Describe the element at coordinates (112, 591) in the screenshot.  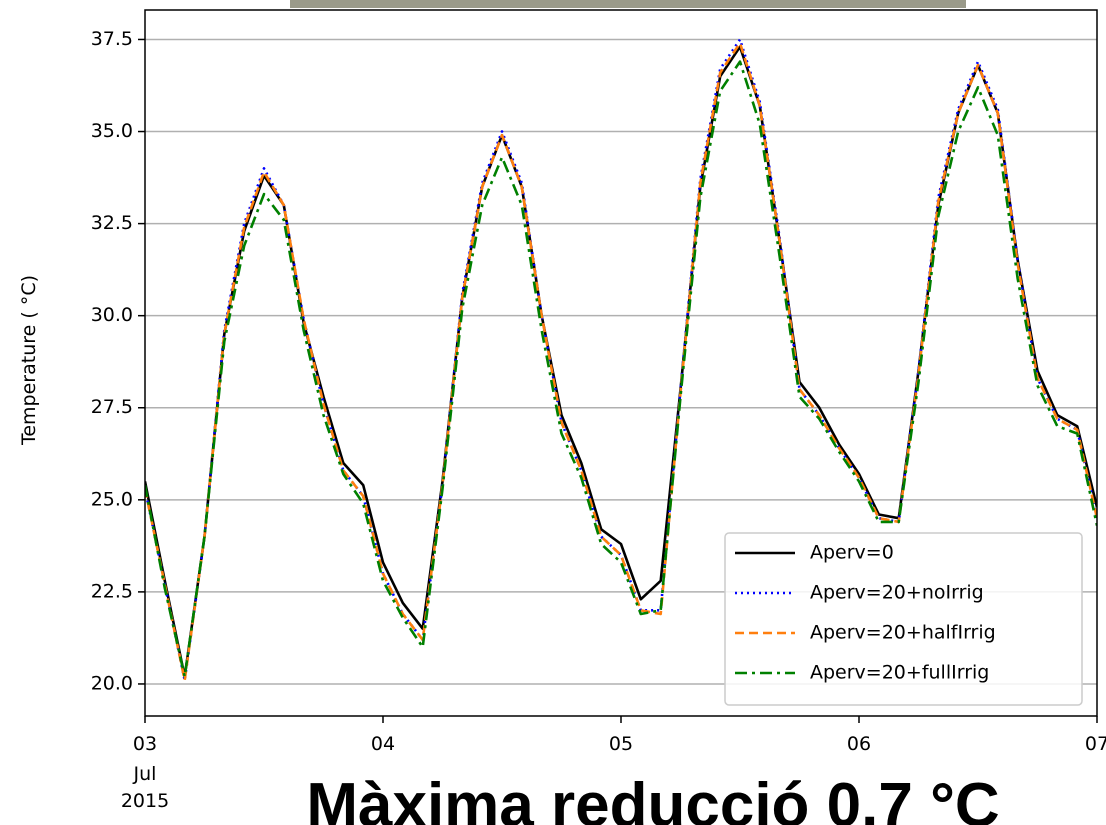
I see `y-tick-label: 22.5` at that location.